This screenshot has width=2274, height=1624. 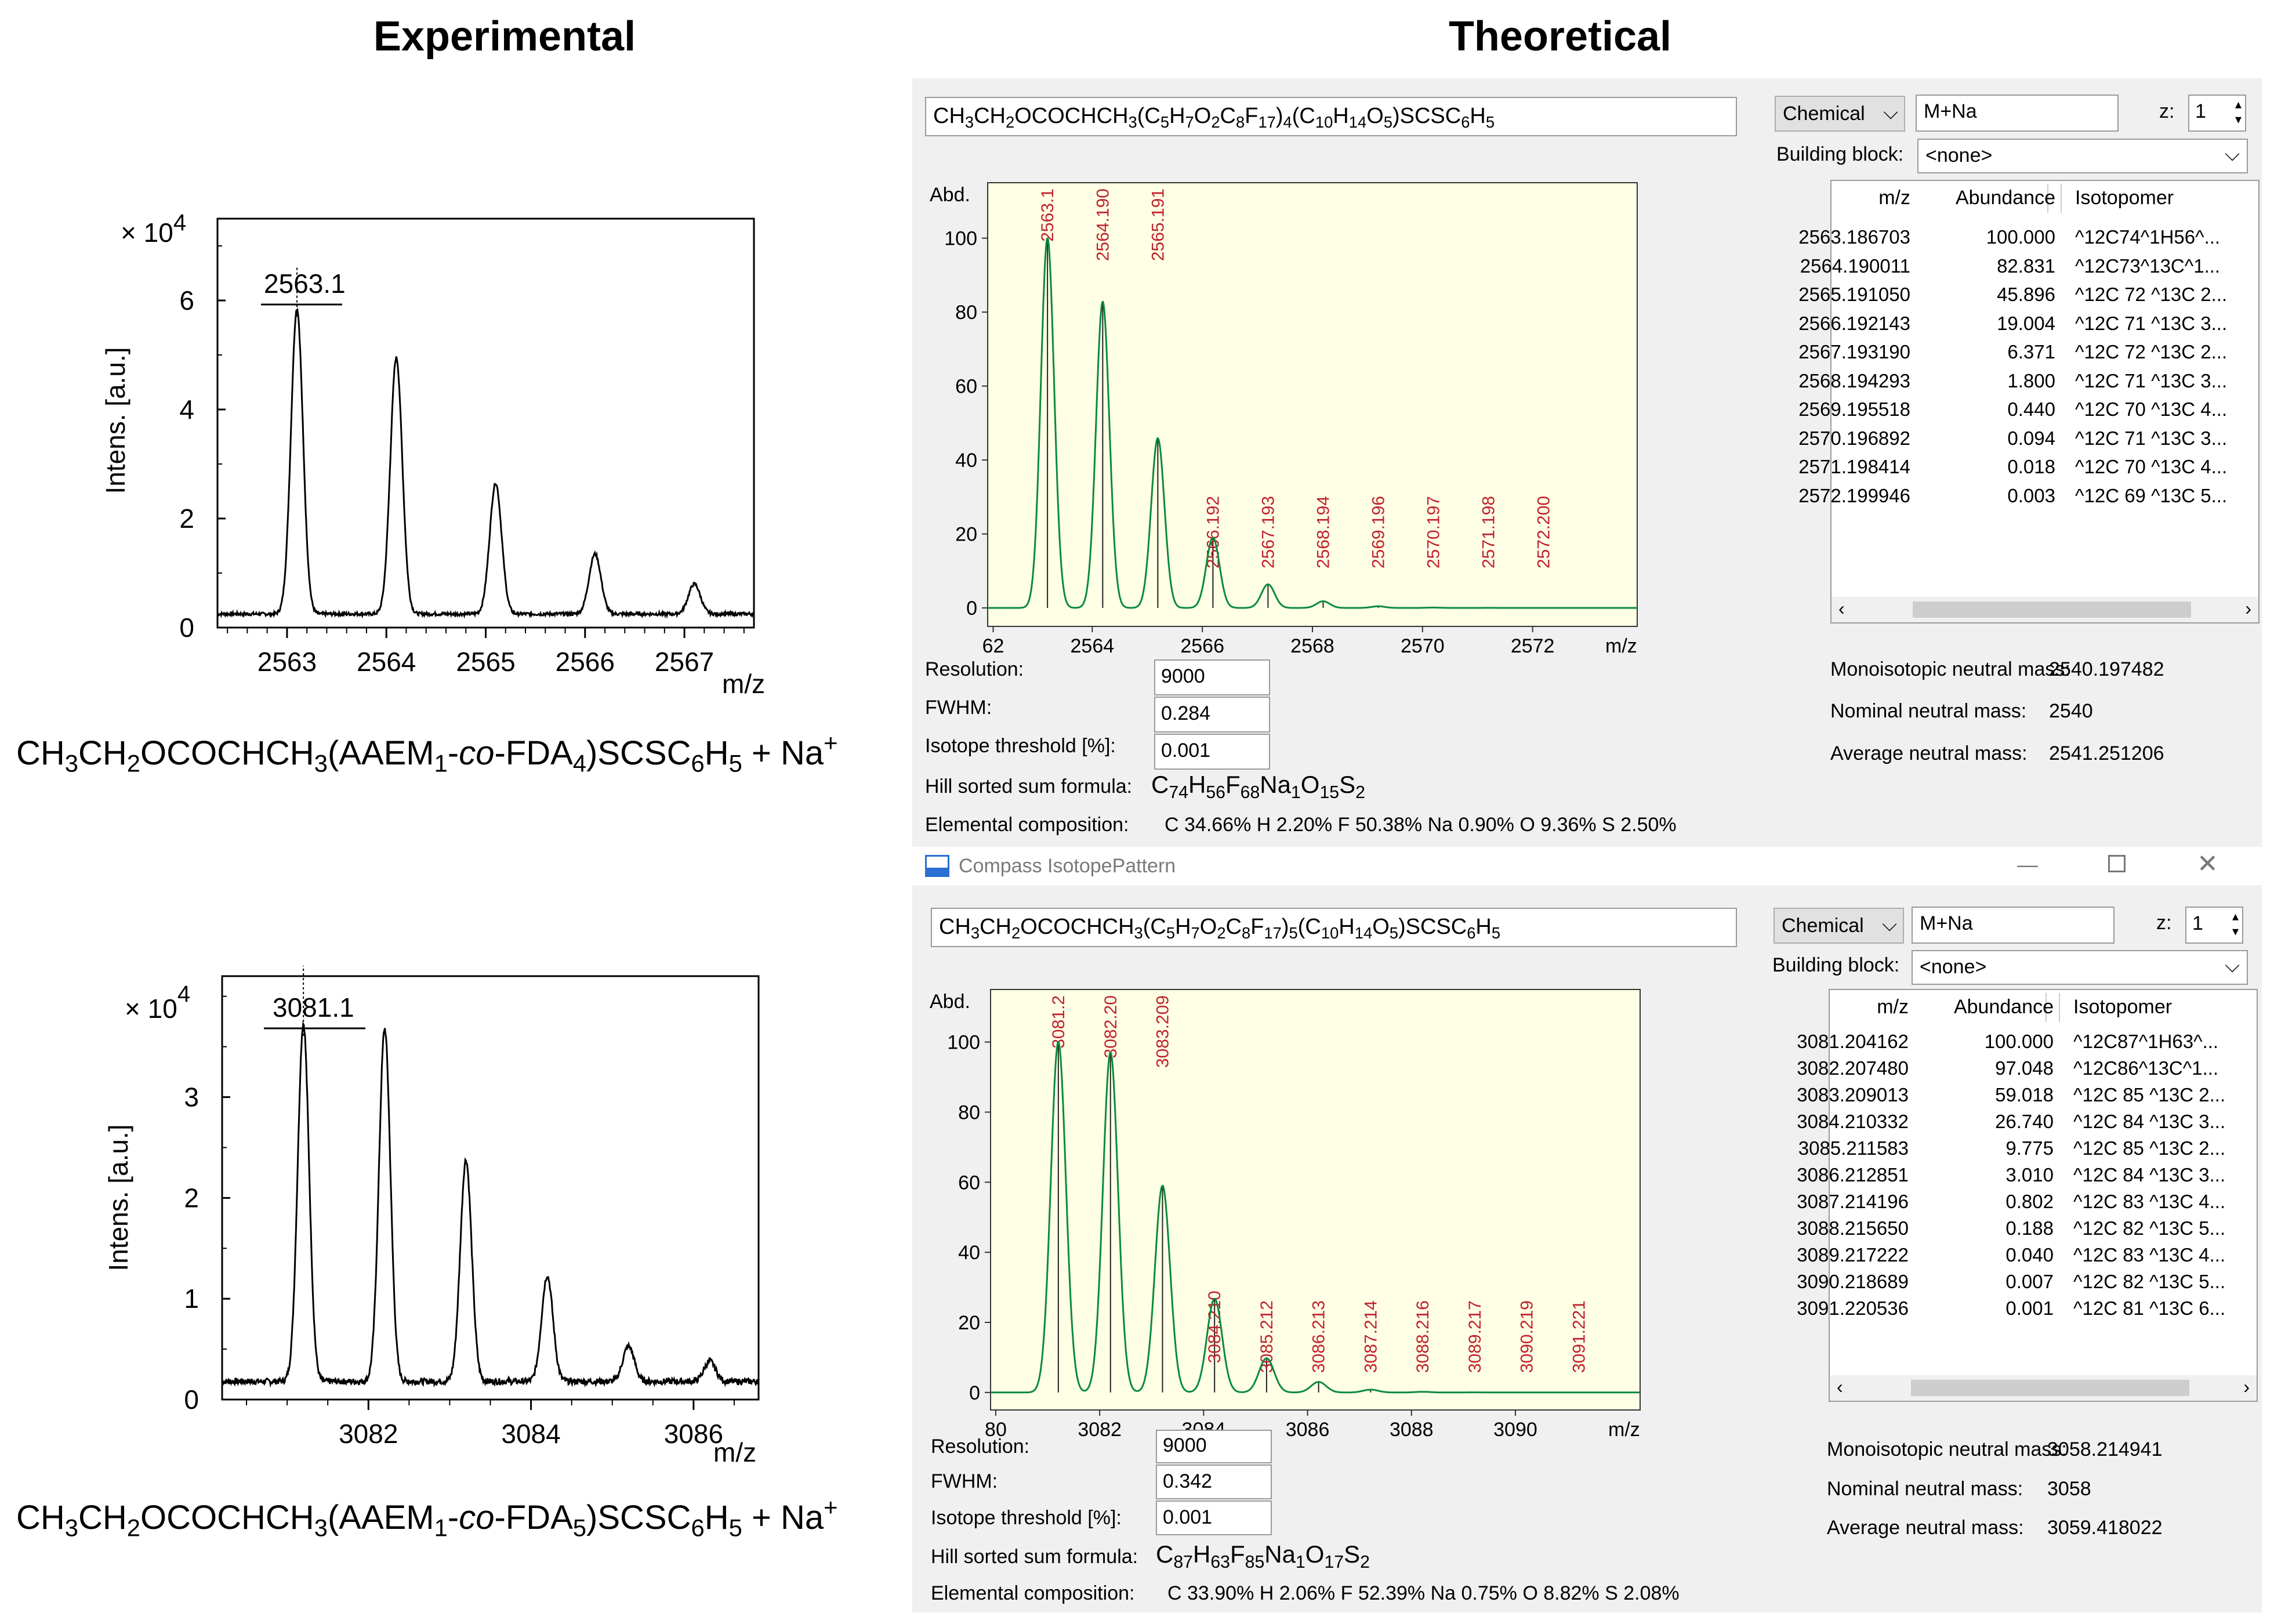 I want to click on peak-mass-label: 3088.216, so click(x=1422, y=1336).